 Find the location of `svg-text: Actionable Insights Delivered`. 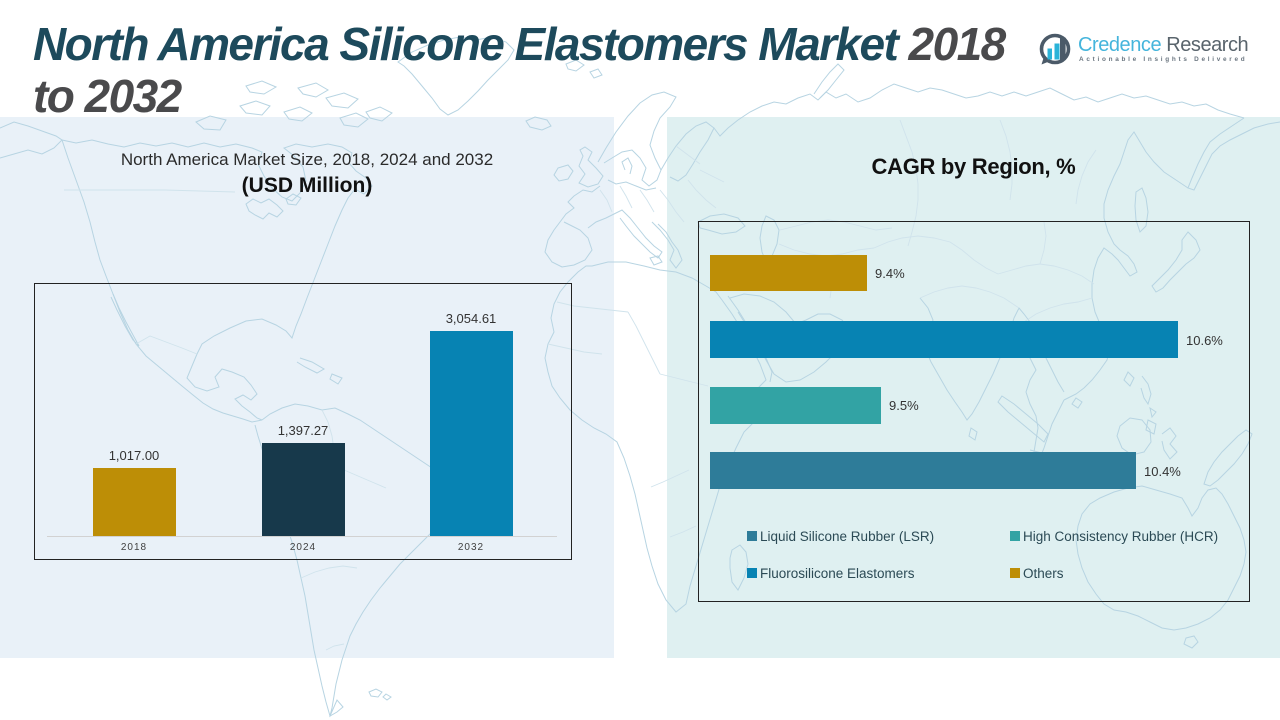

svg-text: Actionable Insights Delivered is located at coordinates (1163, 59).